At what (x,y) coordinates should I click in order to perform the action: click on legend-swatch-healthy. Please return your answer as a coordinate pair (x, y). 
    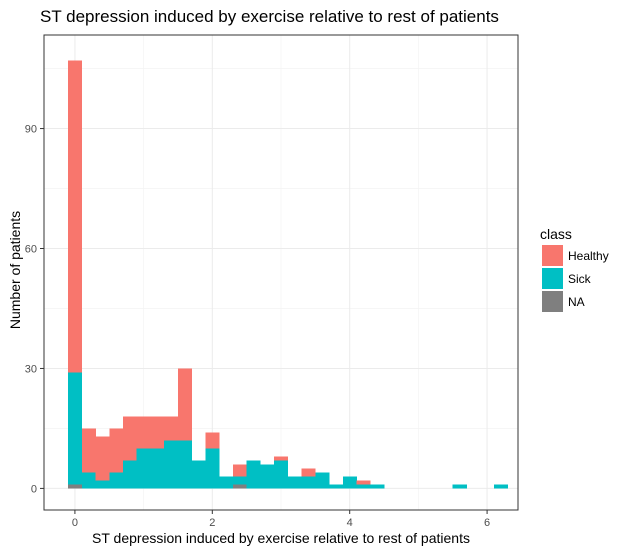
    Looking at the image, I should click on (552, 255).